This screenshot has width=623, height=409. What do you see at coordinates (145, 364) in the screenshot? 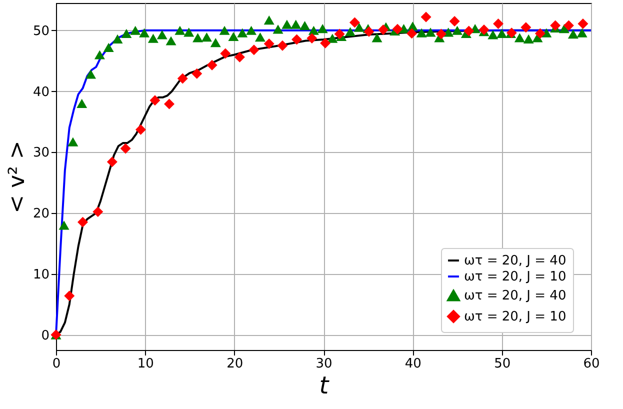
I see `x-tick-label: 10` at bounding box center [145, 364].